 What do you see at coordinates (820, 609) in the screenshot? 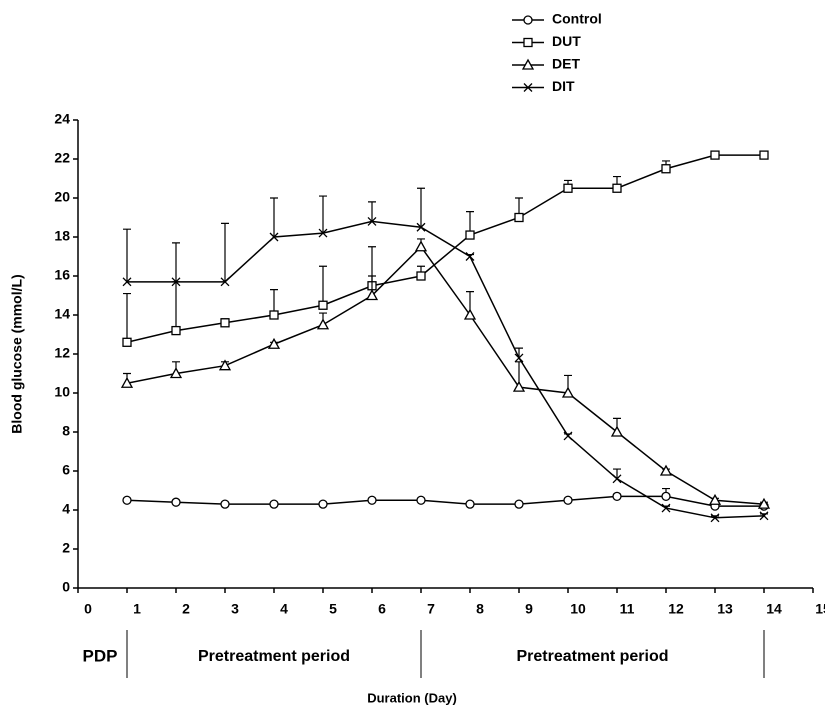
I see `x-tick-label: 15` at bounding box center [820, 609].